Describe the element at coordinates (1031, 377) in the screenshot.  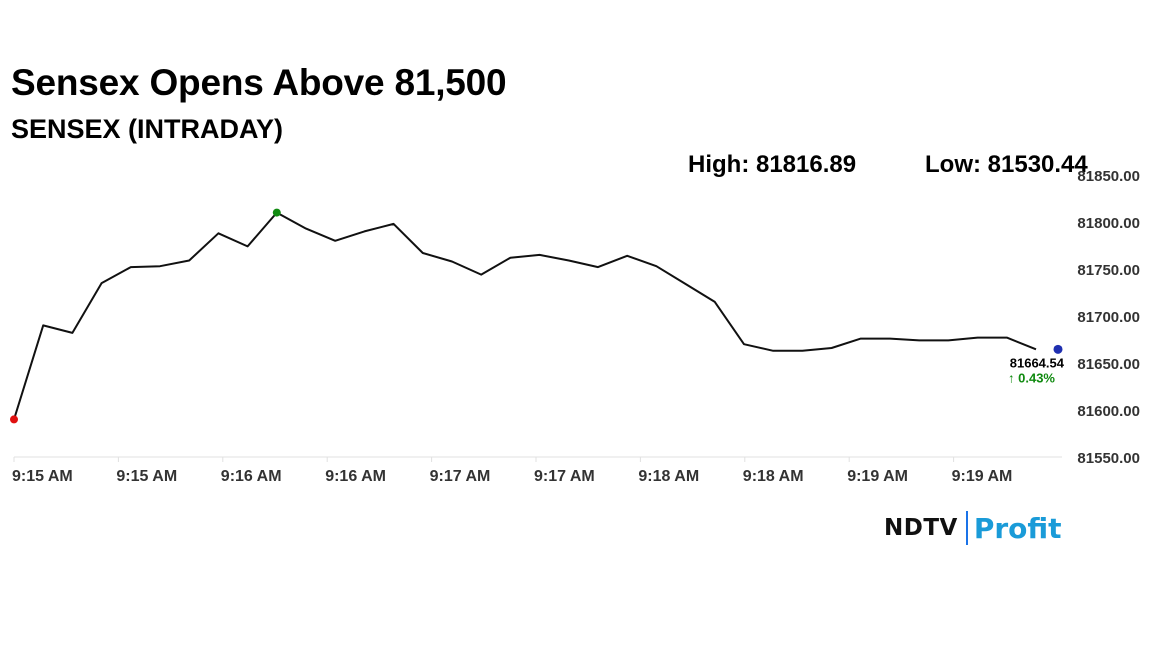
I see `last-change-label: ↑ 0.43%` at that location.